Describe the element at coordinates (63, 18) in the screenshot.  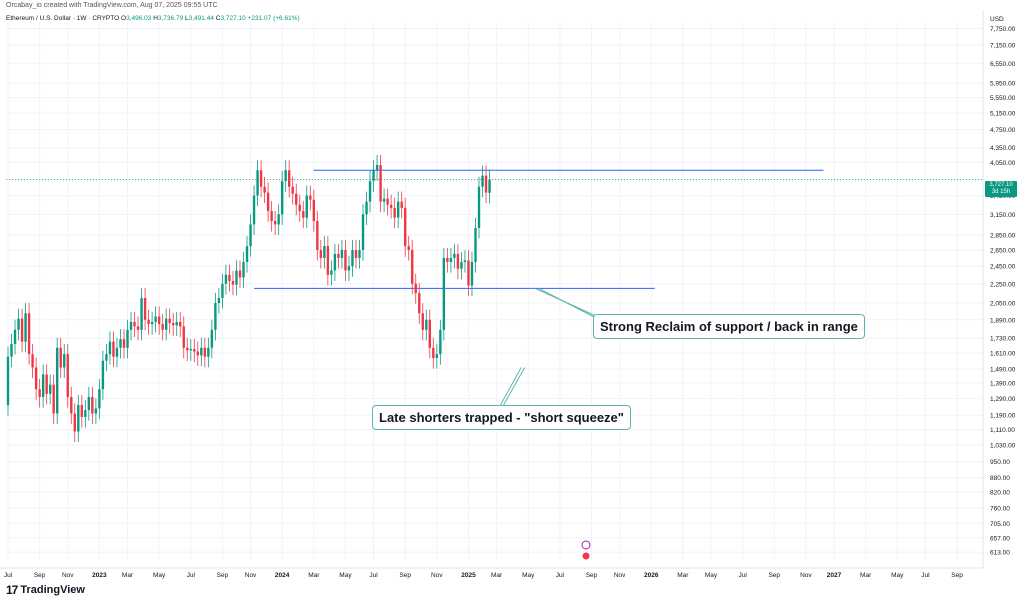
I see `symbol-name: Ethereum / U.S. Dollar · 1W · CRYPTO` at that location.